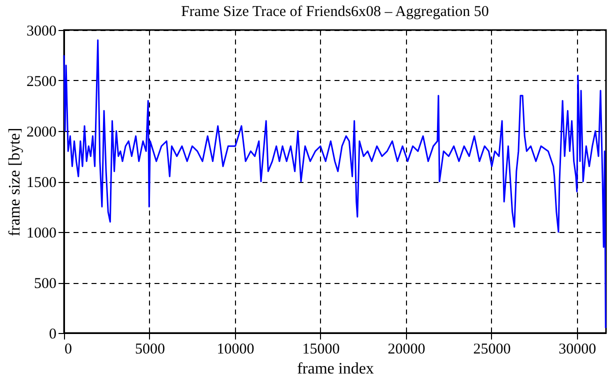  I want to click on x-tick-label: 0, so click(68, 350).